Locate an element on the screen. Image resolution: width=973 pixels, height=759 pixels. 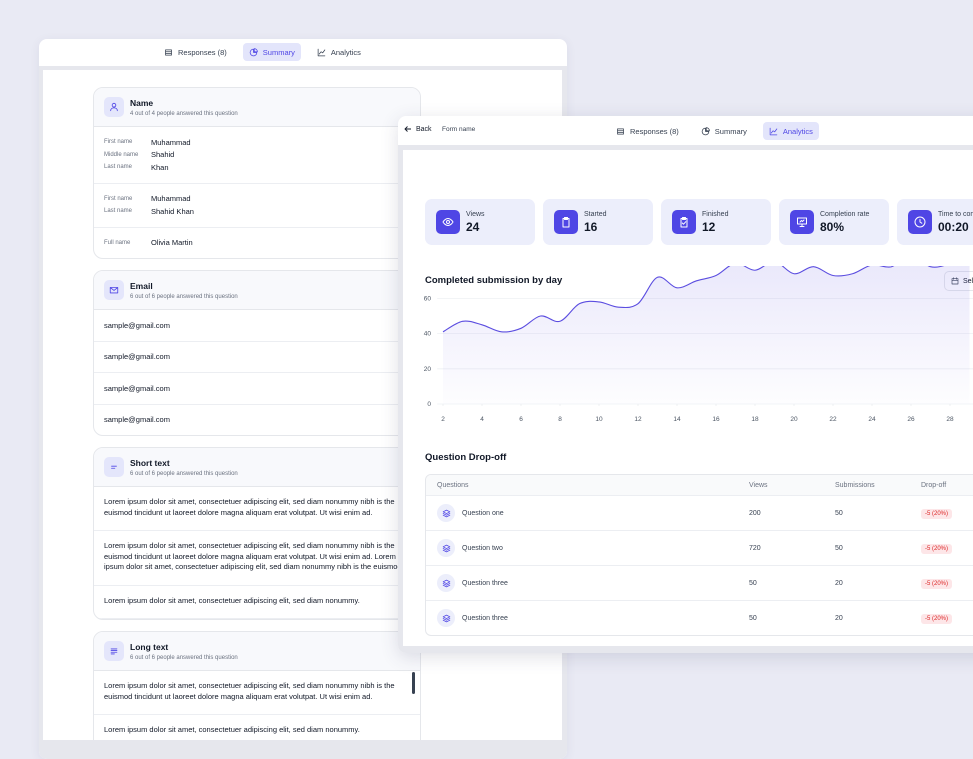
field-row: Full name Olivia Martin is located at coordinates (257, 243).